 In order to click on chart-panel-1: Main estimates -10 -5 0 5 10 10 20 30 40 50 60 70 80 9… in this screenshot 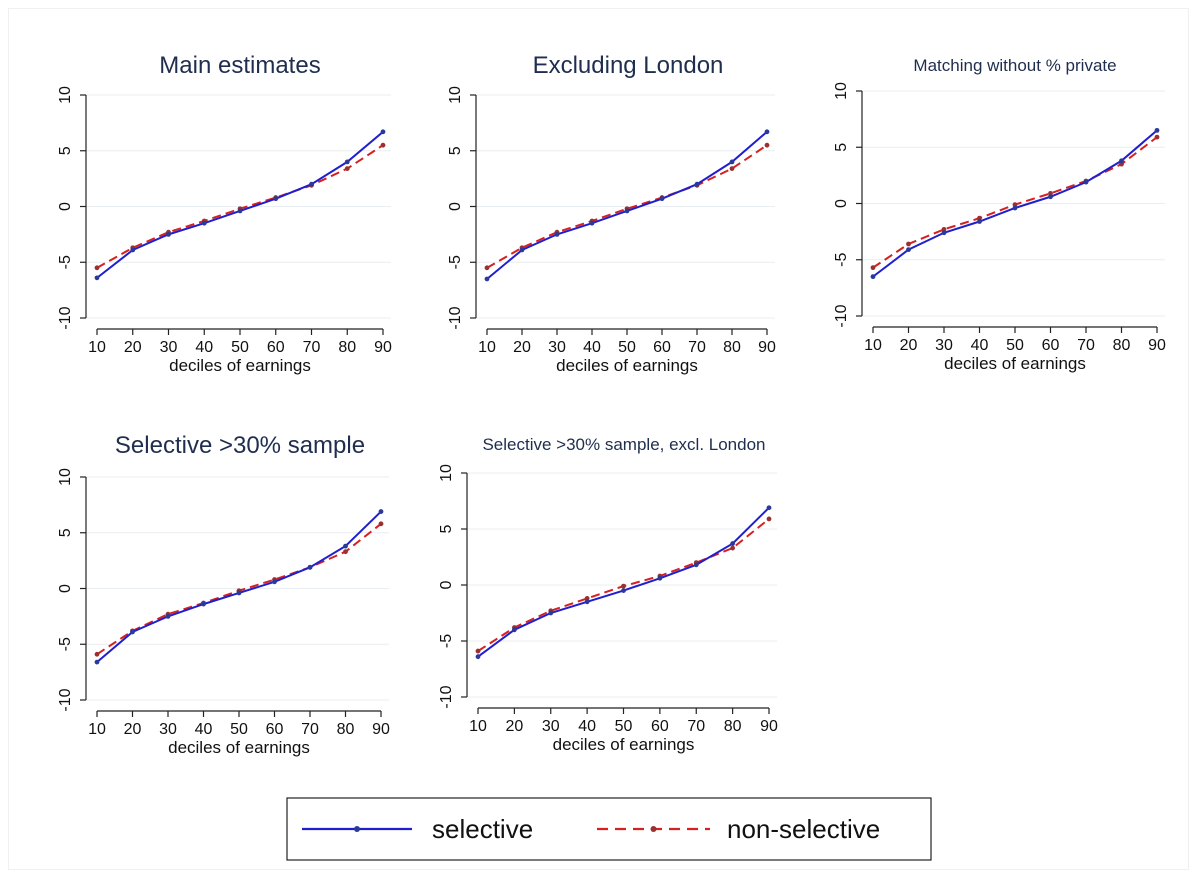, I will do `click(224, 213)`.